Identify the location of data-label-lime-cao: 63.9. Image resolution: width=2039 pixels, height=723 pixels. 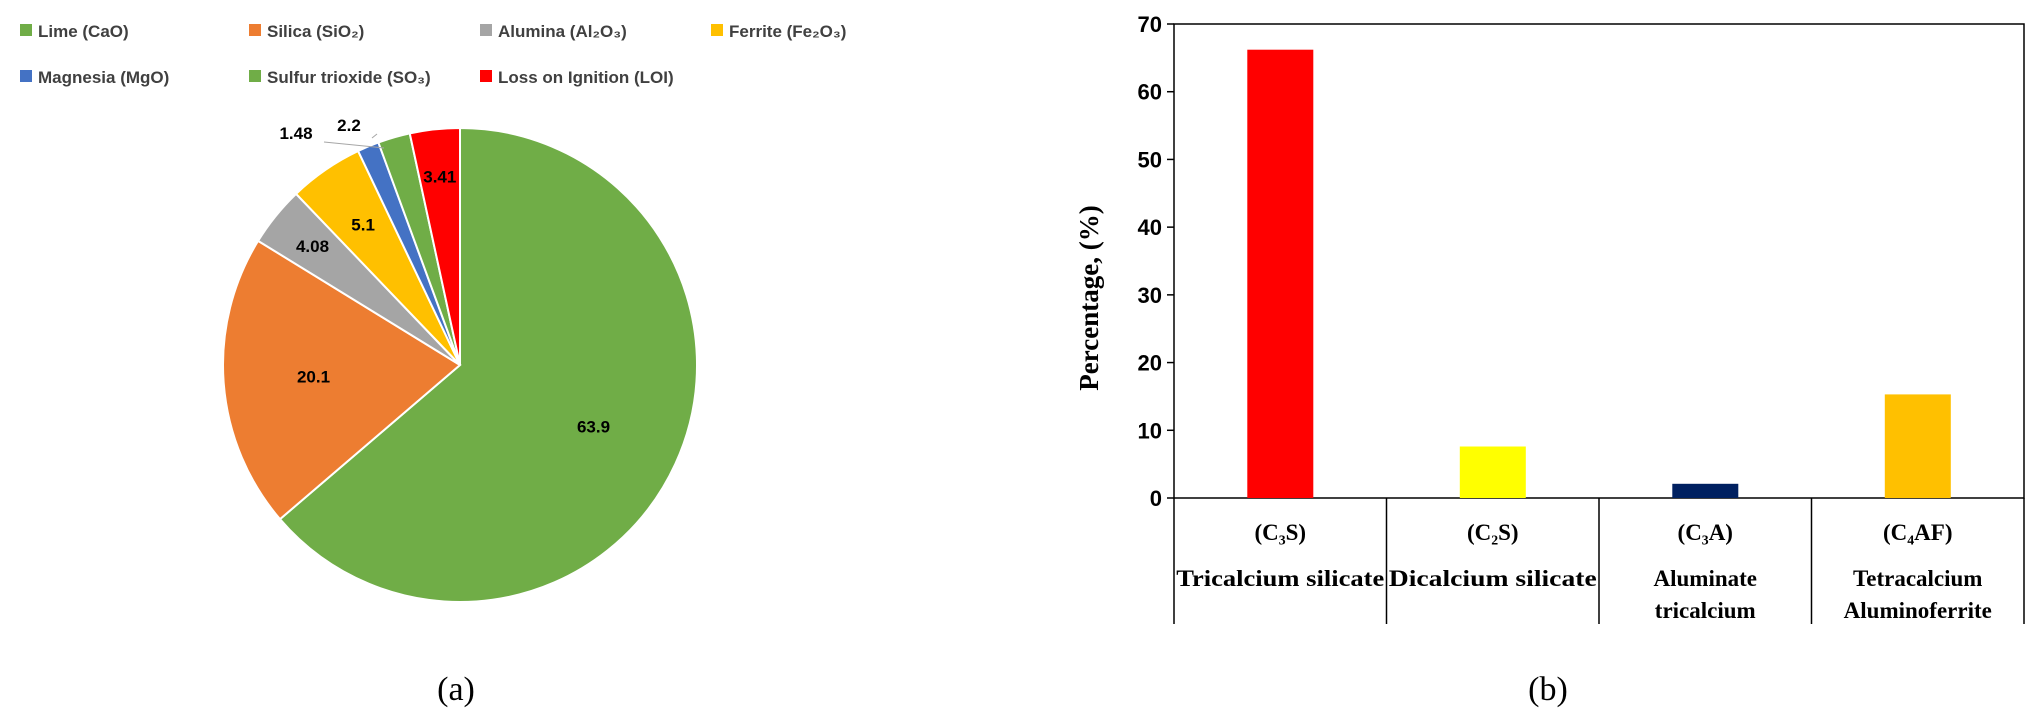
(593, 426).